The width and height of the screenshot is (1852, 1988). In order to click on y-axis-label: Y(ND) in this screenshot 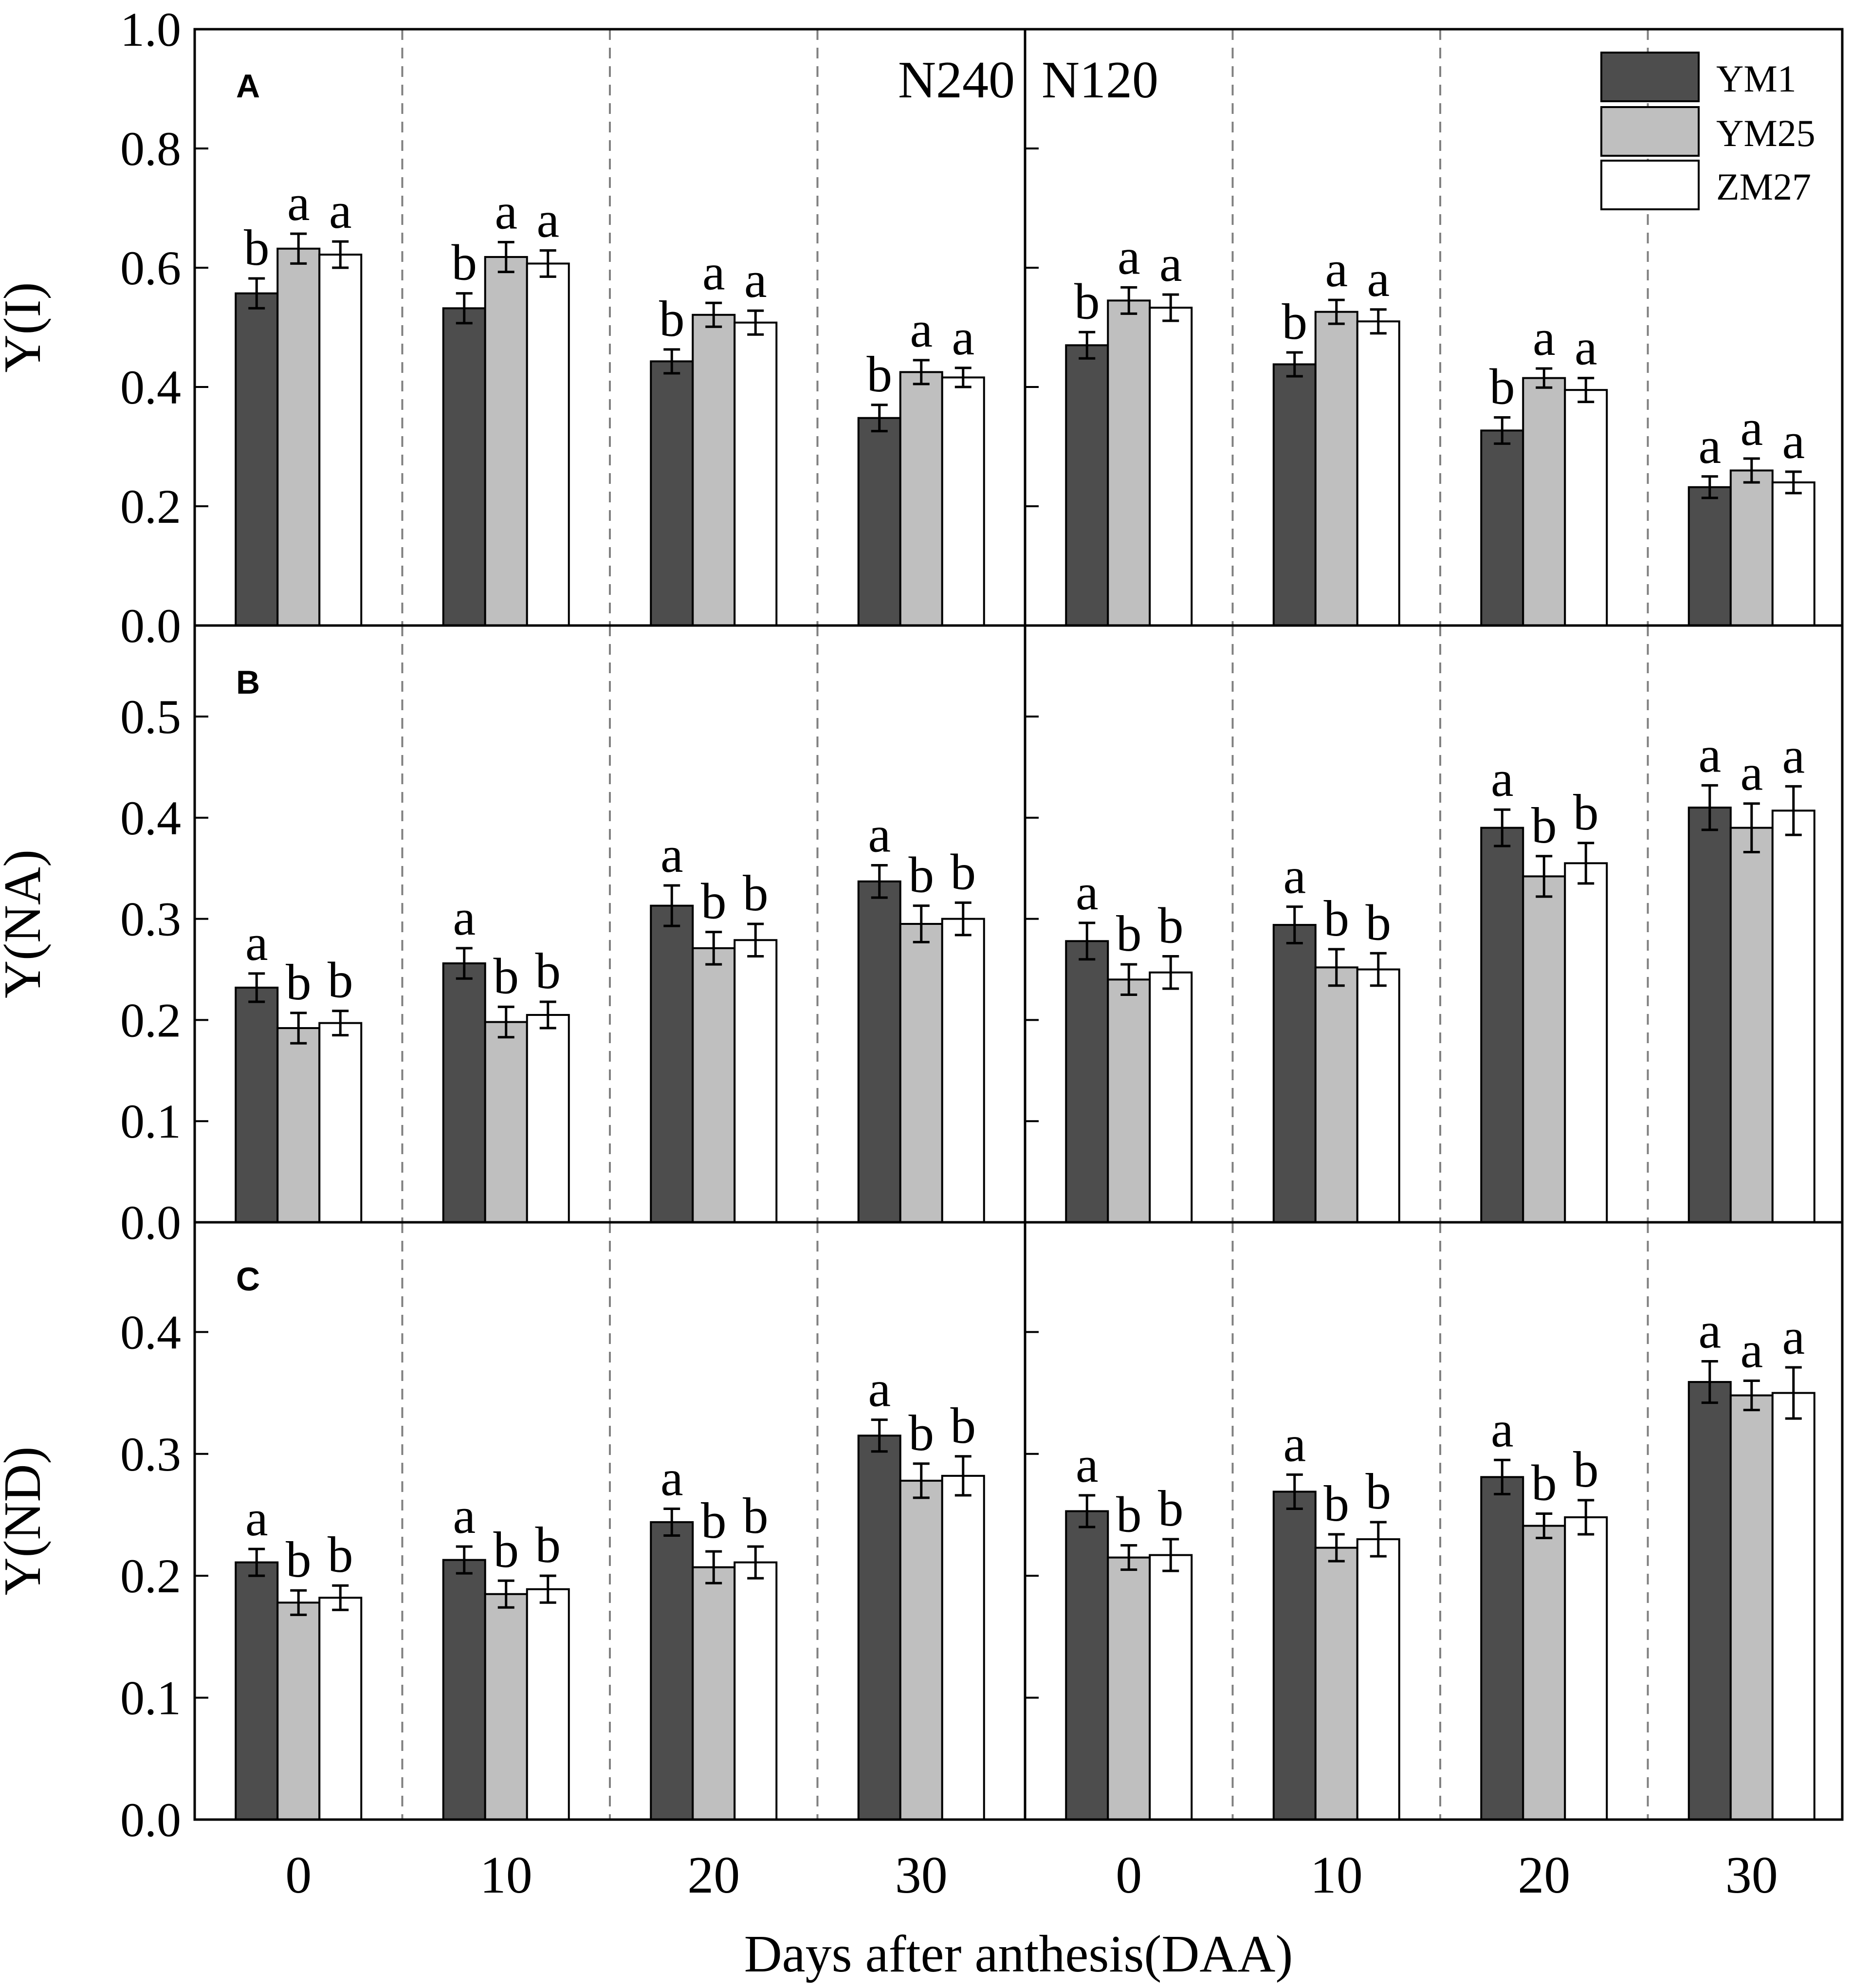, I will do `click(26, 1521)`.